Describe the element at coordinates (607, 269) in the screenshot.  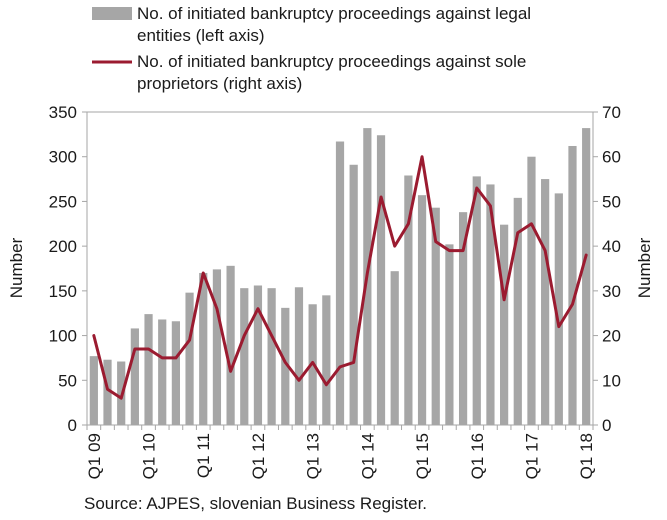
I see `right-axis-ticks: 0 10 20 30 40 50 60 70` at that location.